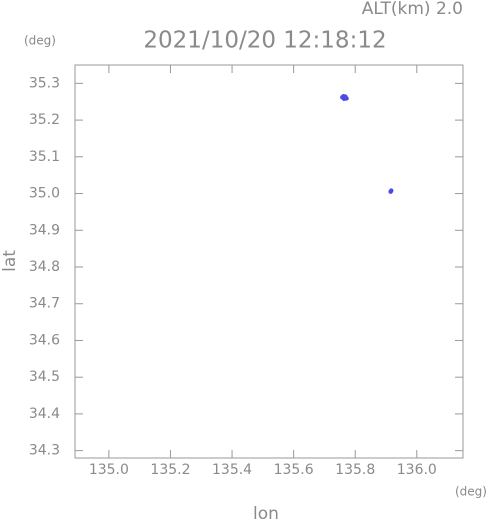  Describe the element at coordinates (40, 41) in the screenshot. I see `y-unit: (deg)` at that location.